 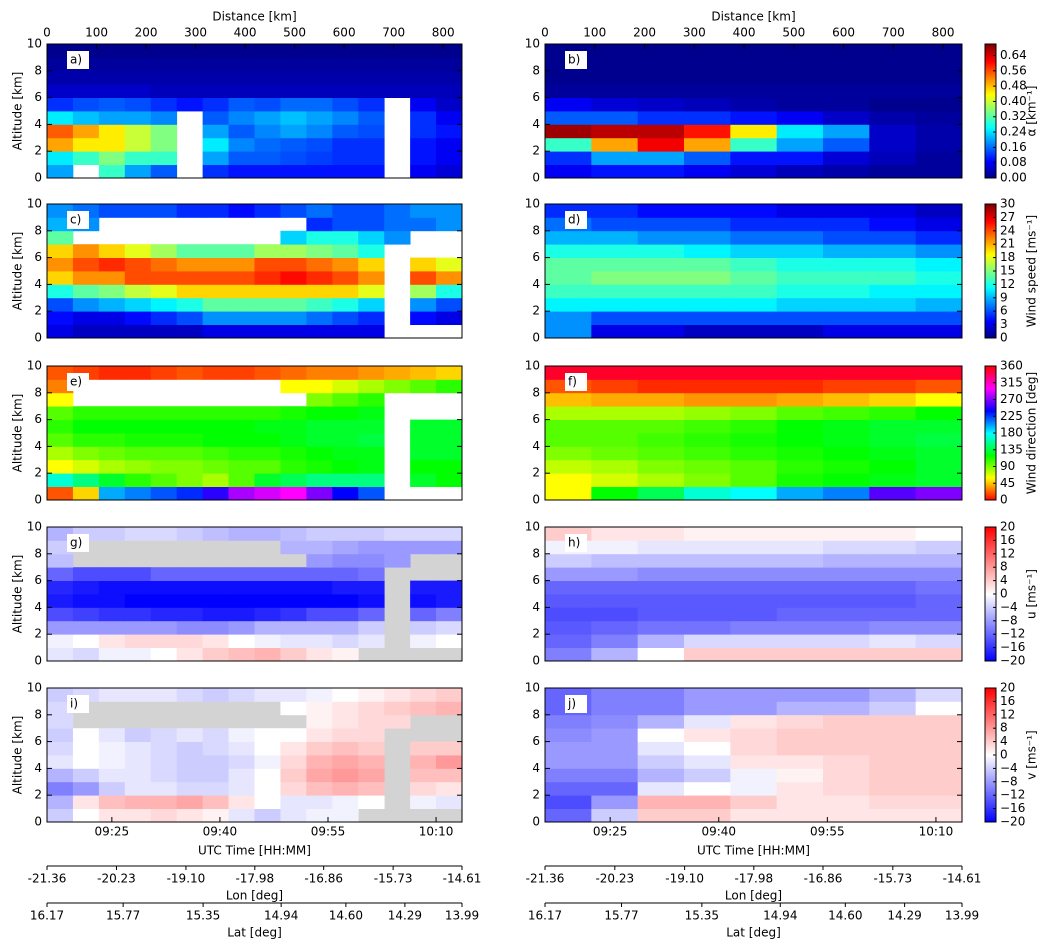 I want to click on secondary-axis-label: Lon [deg], so click(x=753, y=896).